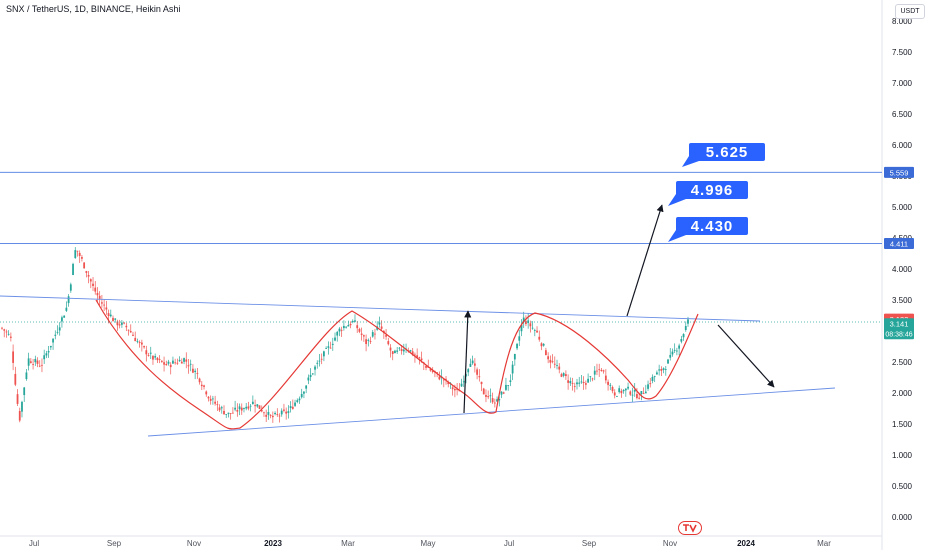 This screenshot has height=555, width=932. I want to click on y-tick-label-13: 1.500, so click(902, 424).